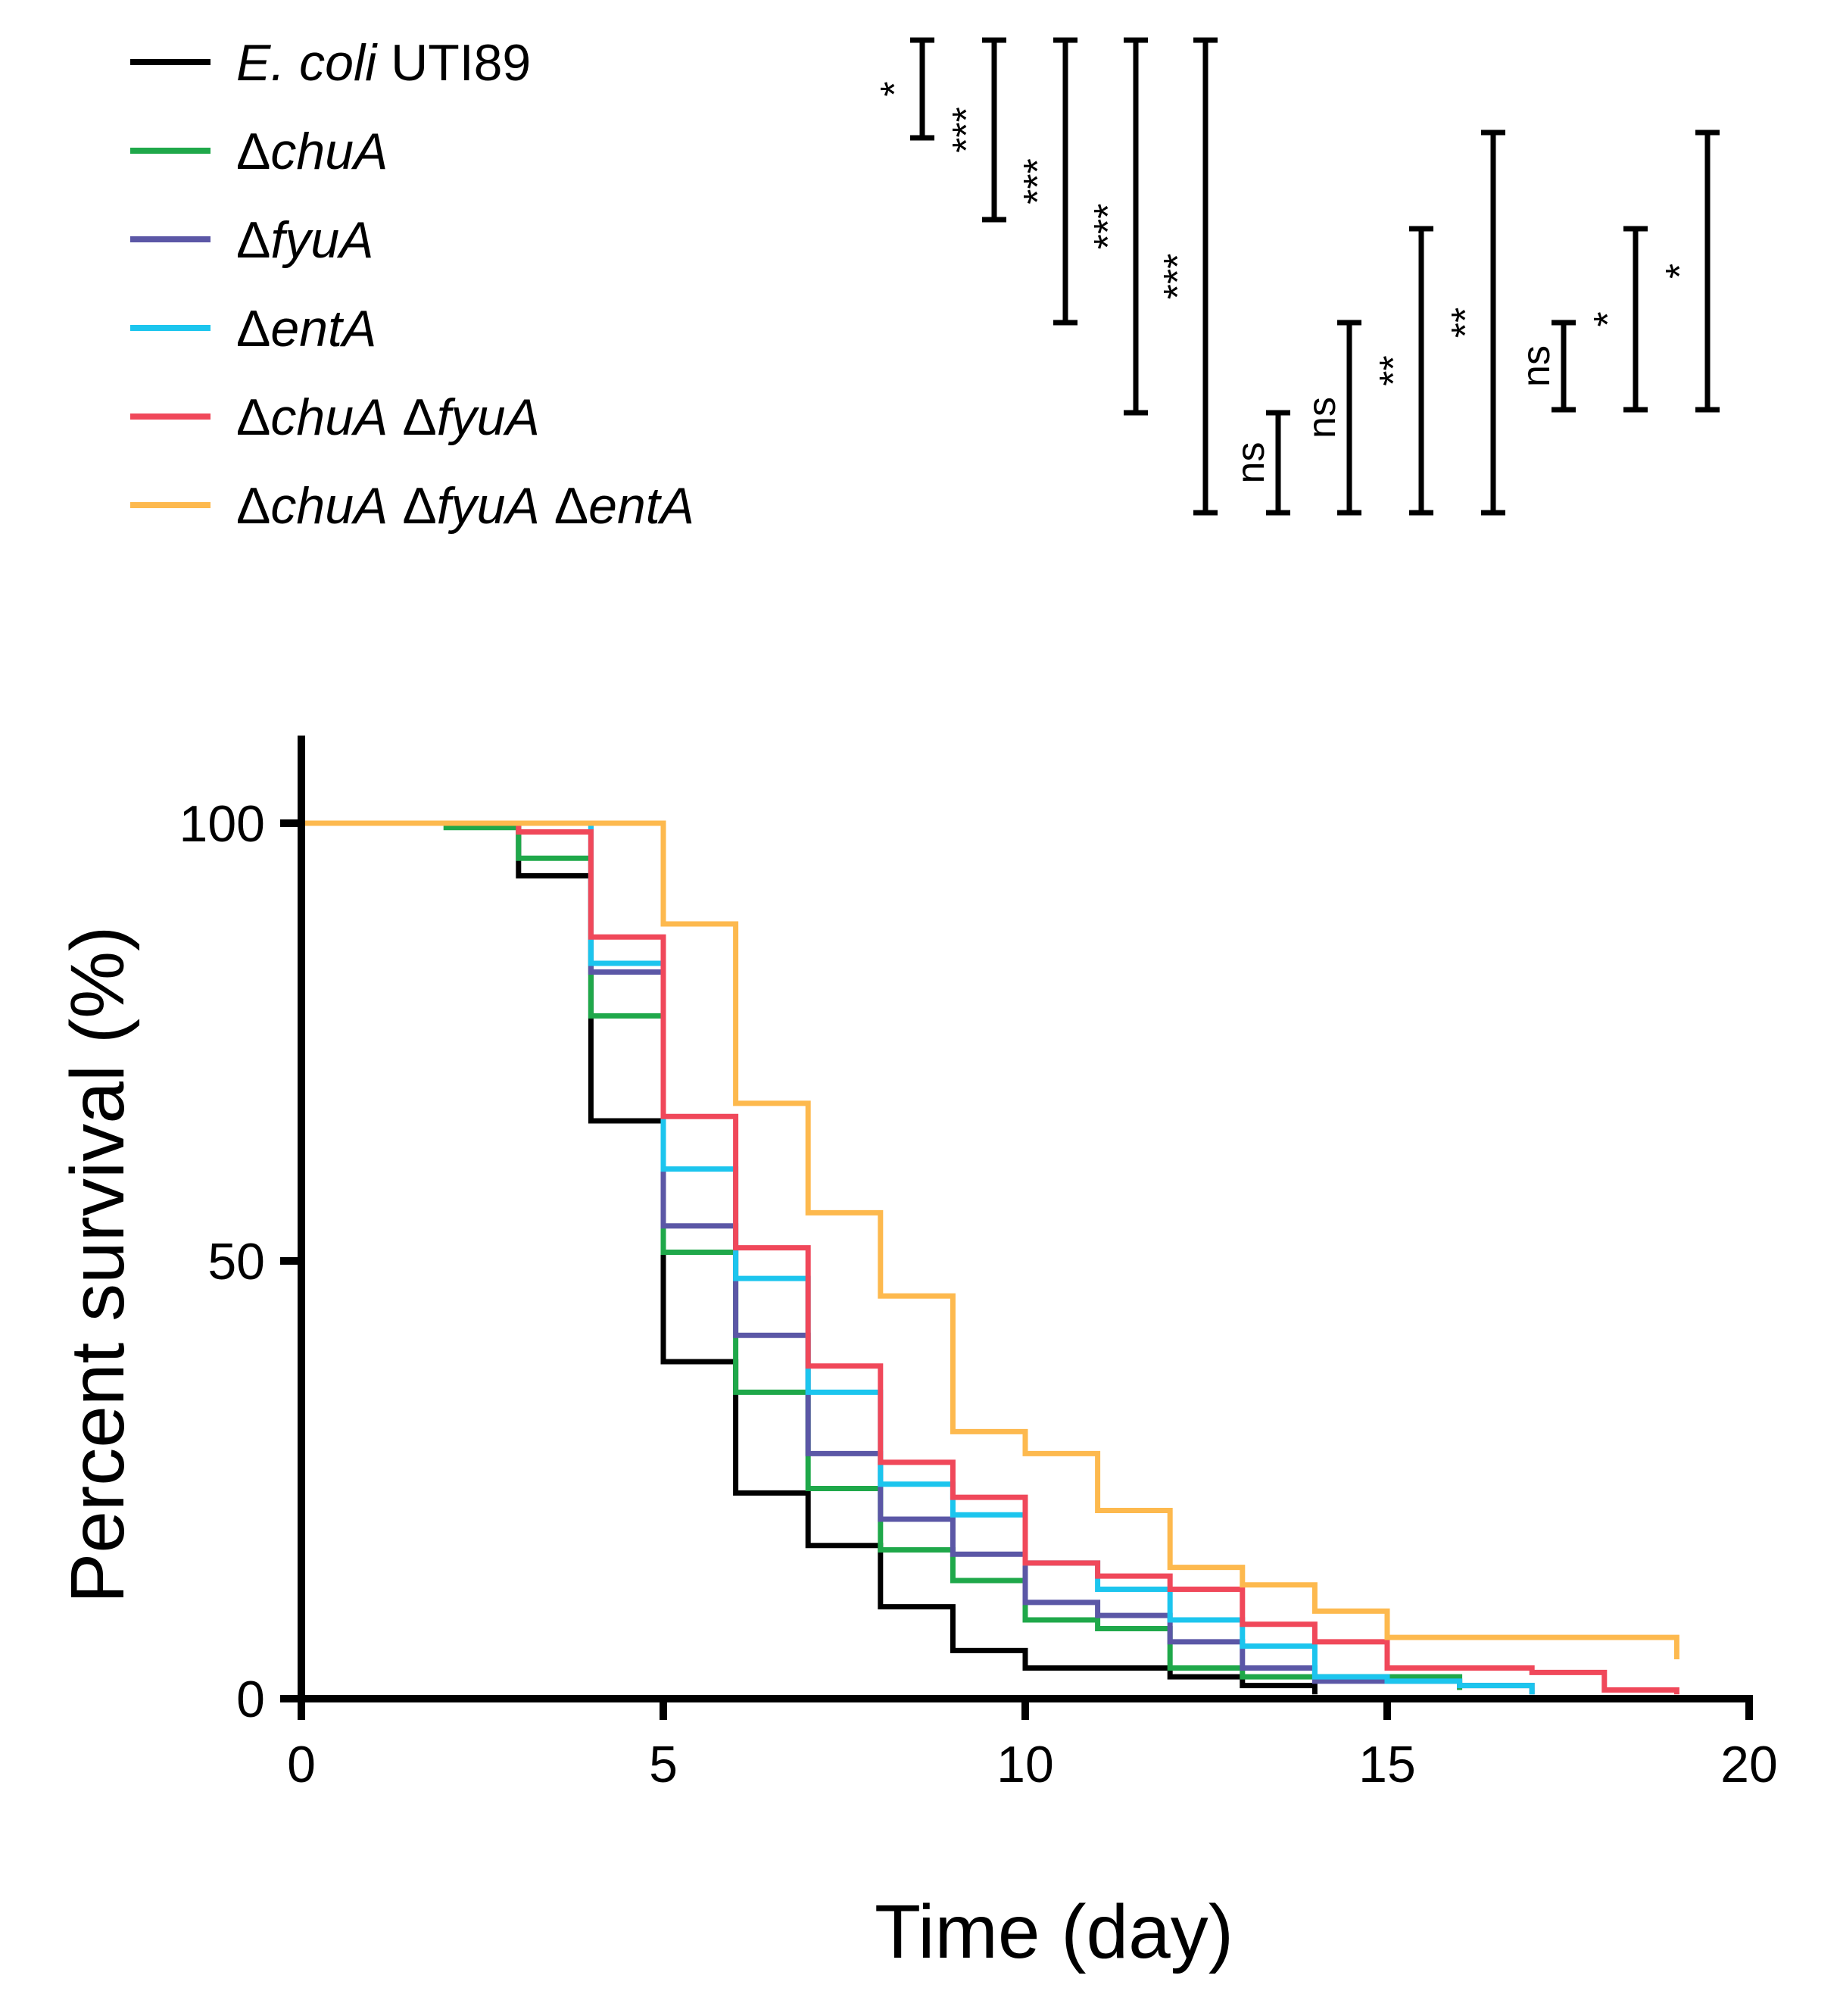  Describe the element at coordinates (388, 417) in the screenshot. I see `legend-label: ΔchuA ΔfyuA` at that location.